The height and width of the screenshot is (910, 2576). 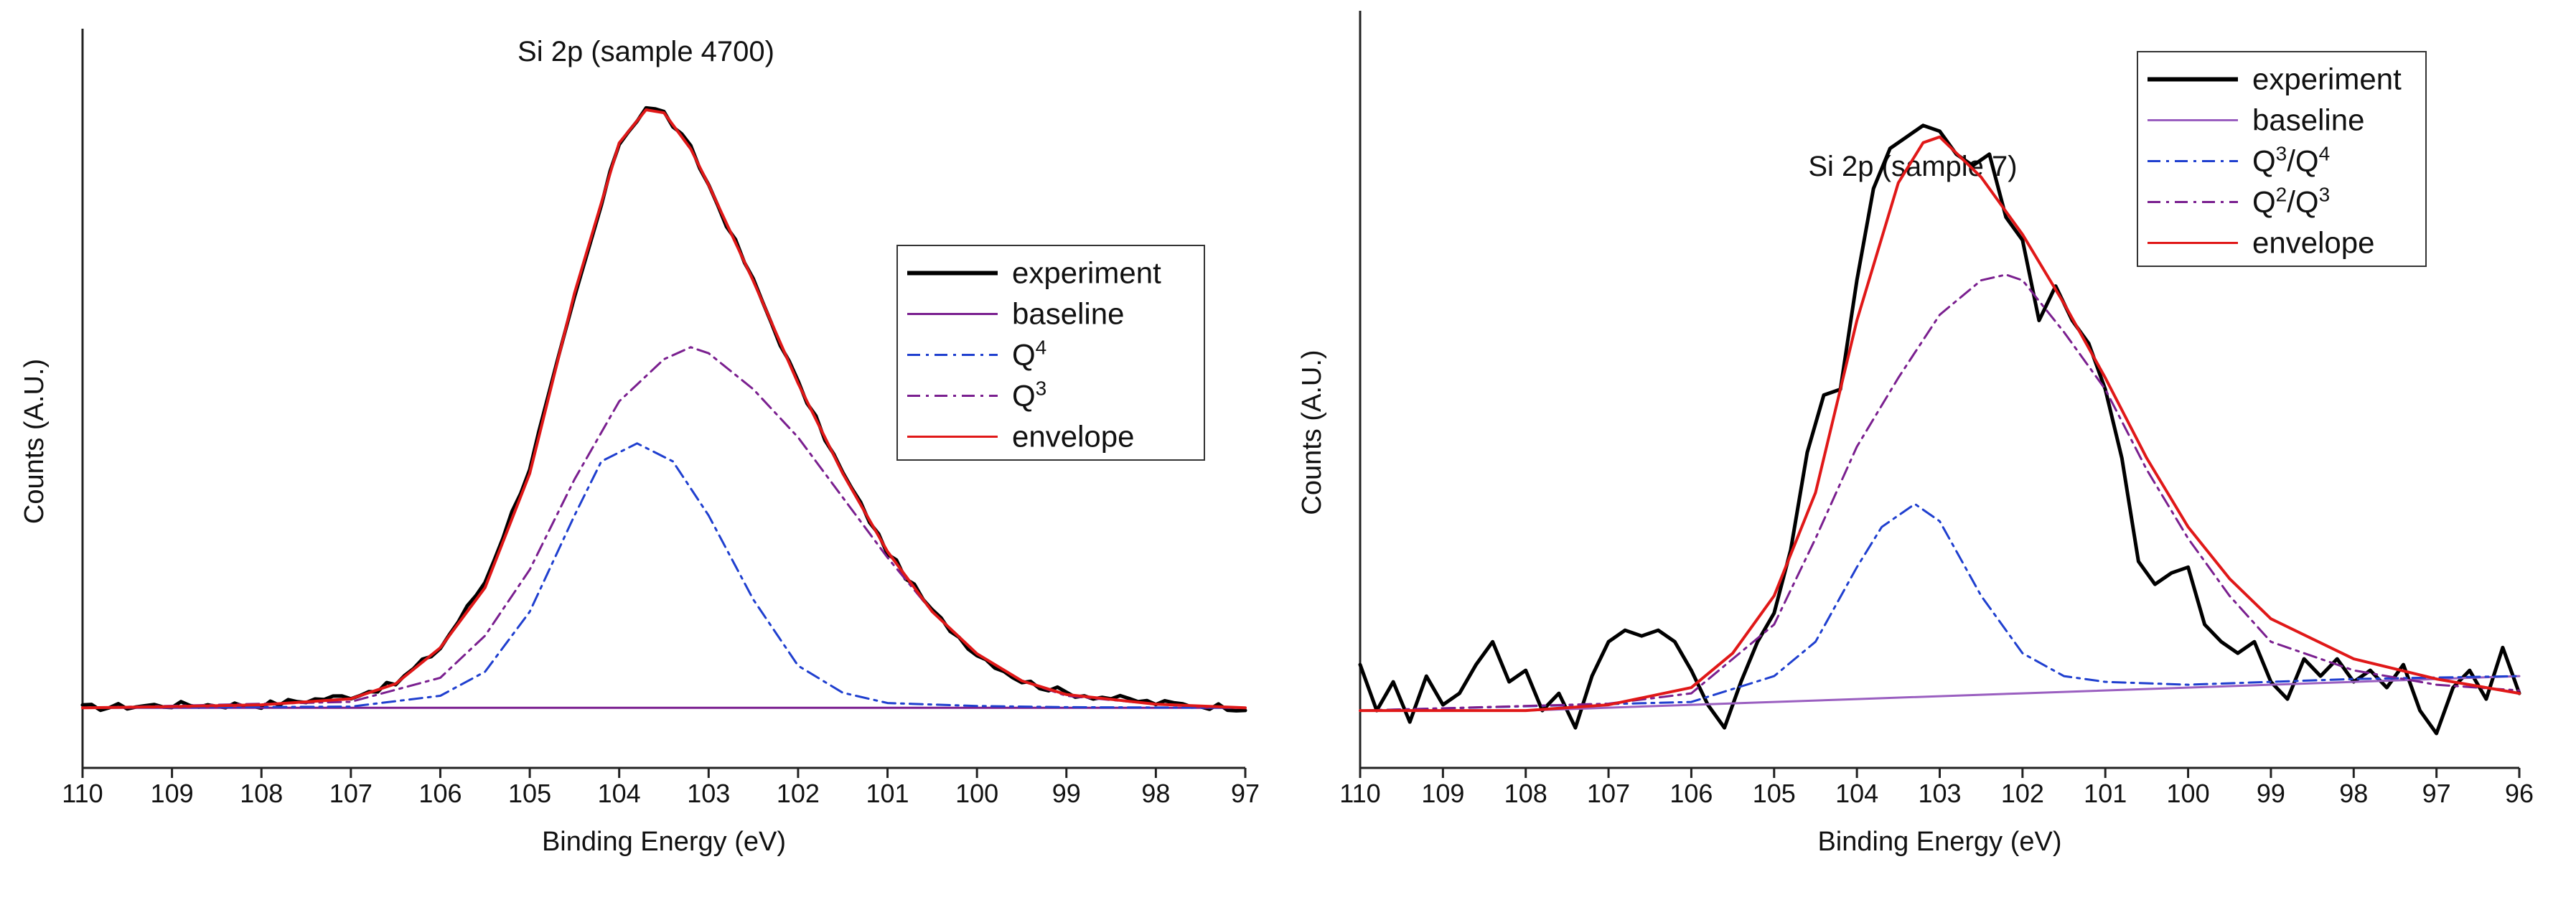 What do you see at coordinates (2291, 160) in the screenshot?
I see `legend-label-q3-q4: Q3/Q4` at bounding box center [2291, 160].